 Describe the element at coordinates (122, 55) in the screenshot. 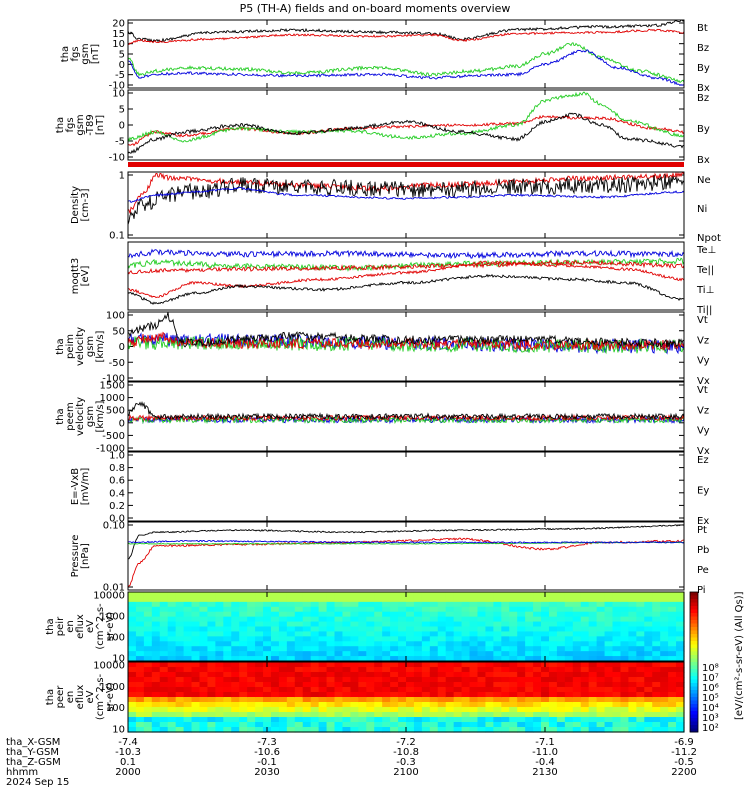

I see `y-tick-label: 5` at that location.